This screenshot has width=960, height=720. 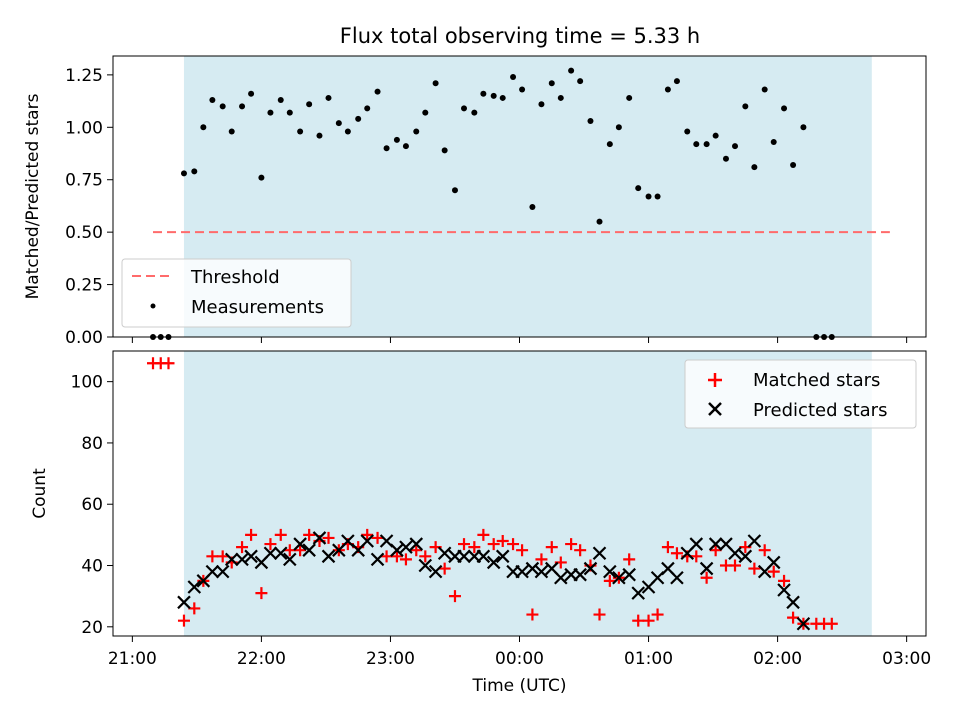 I want to click on bottom-x-label: Time (UTC), so click(x=519, y=686).